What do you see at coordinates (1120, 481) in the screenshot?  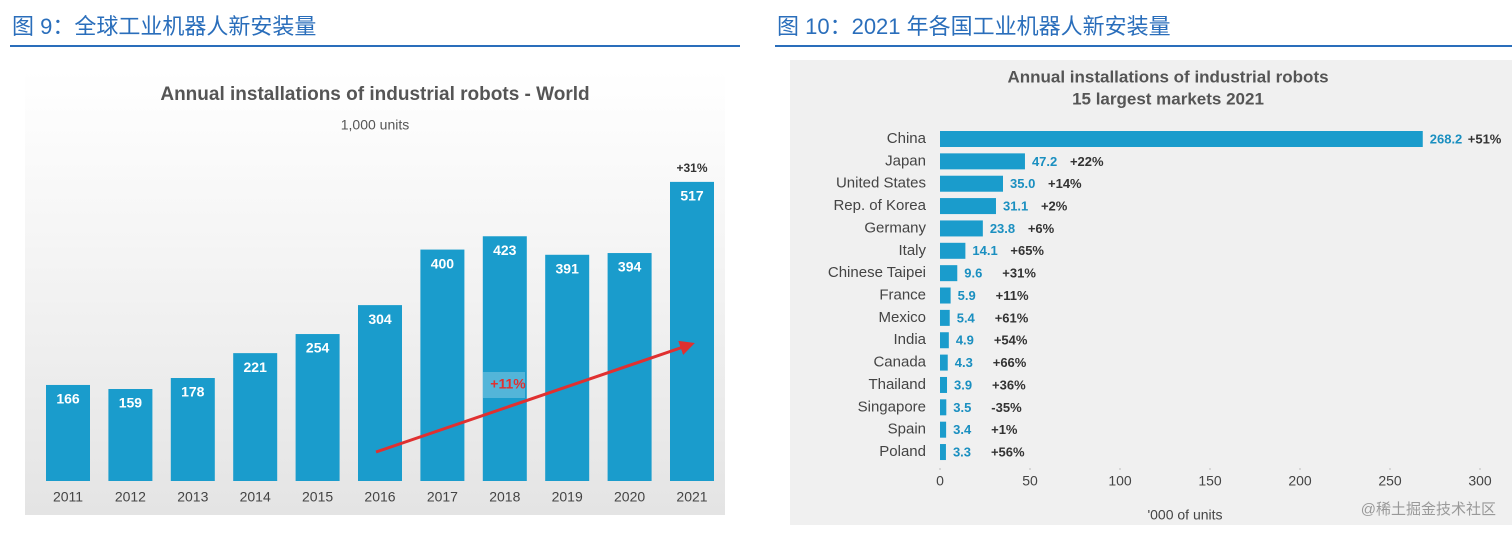 I see `x-tick-label: 100` at bounding box center [1120, 481].